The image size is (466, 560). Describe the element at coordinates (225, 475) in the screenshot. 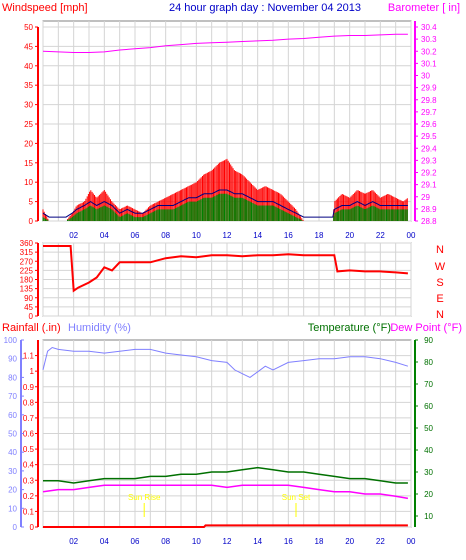

I see `temperature-line` at that location.